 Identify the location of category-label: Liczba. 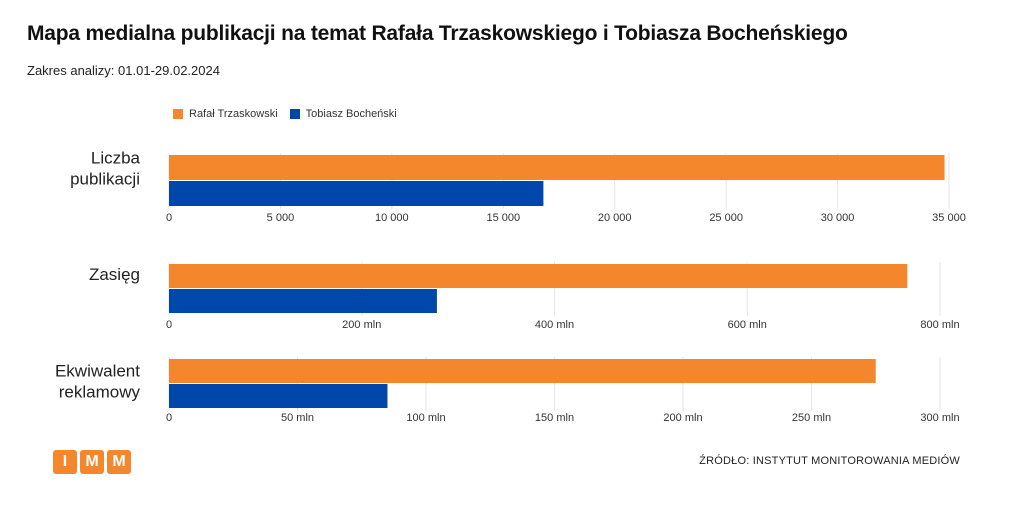
(116, 158).